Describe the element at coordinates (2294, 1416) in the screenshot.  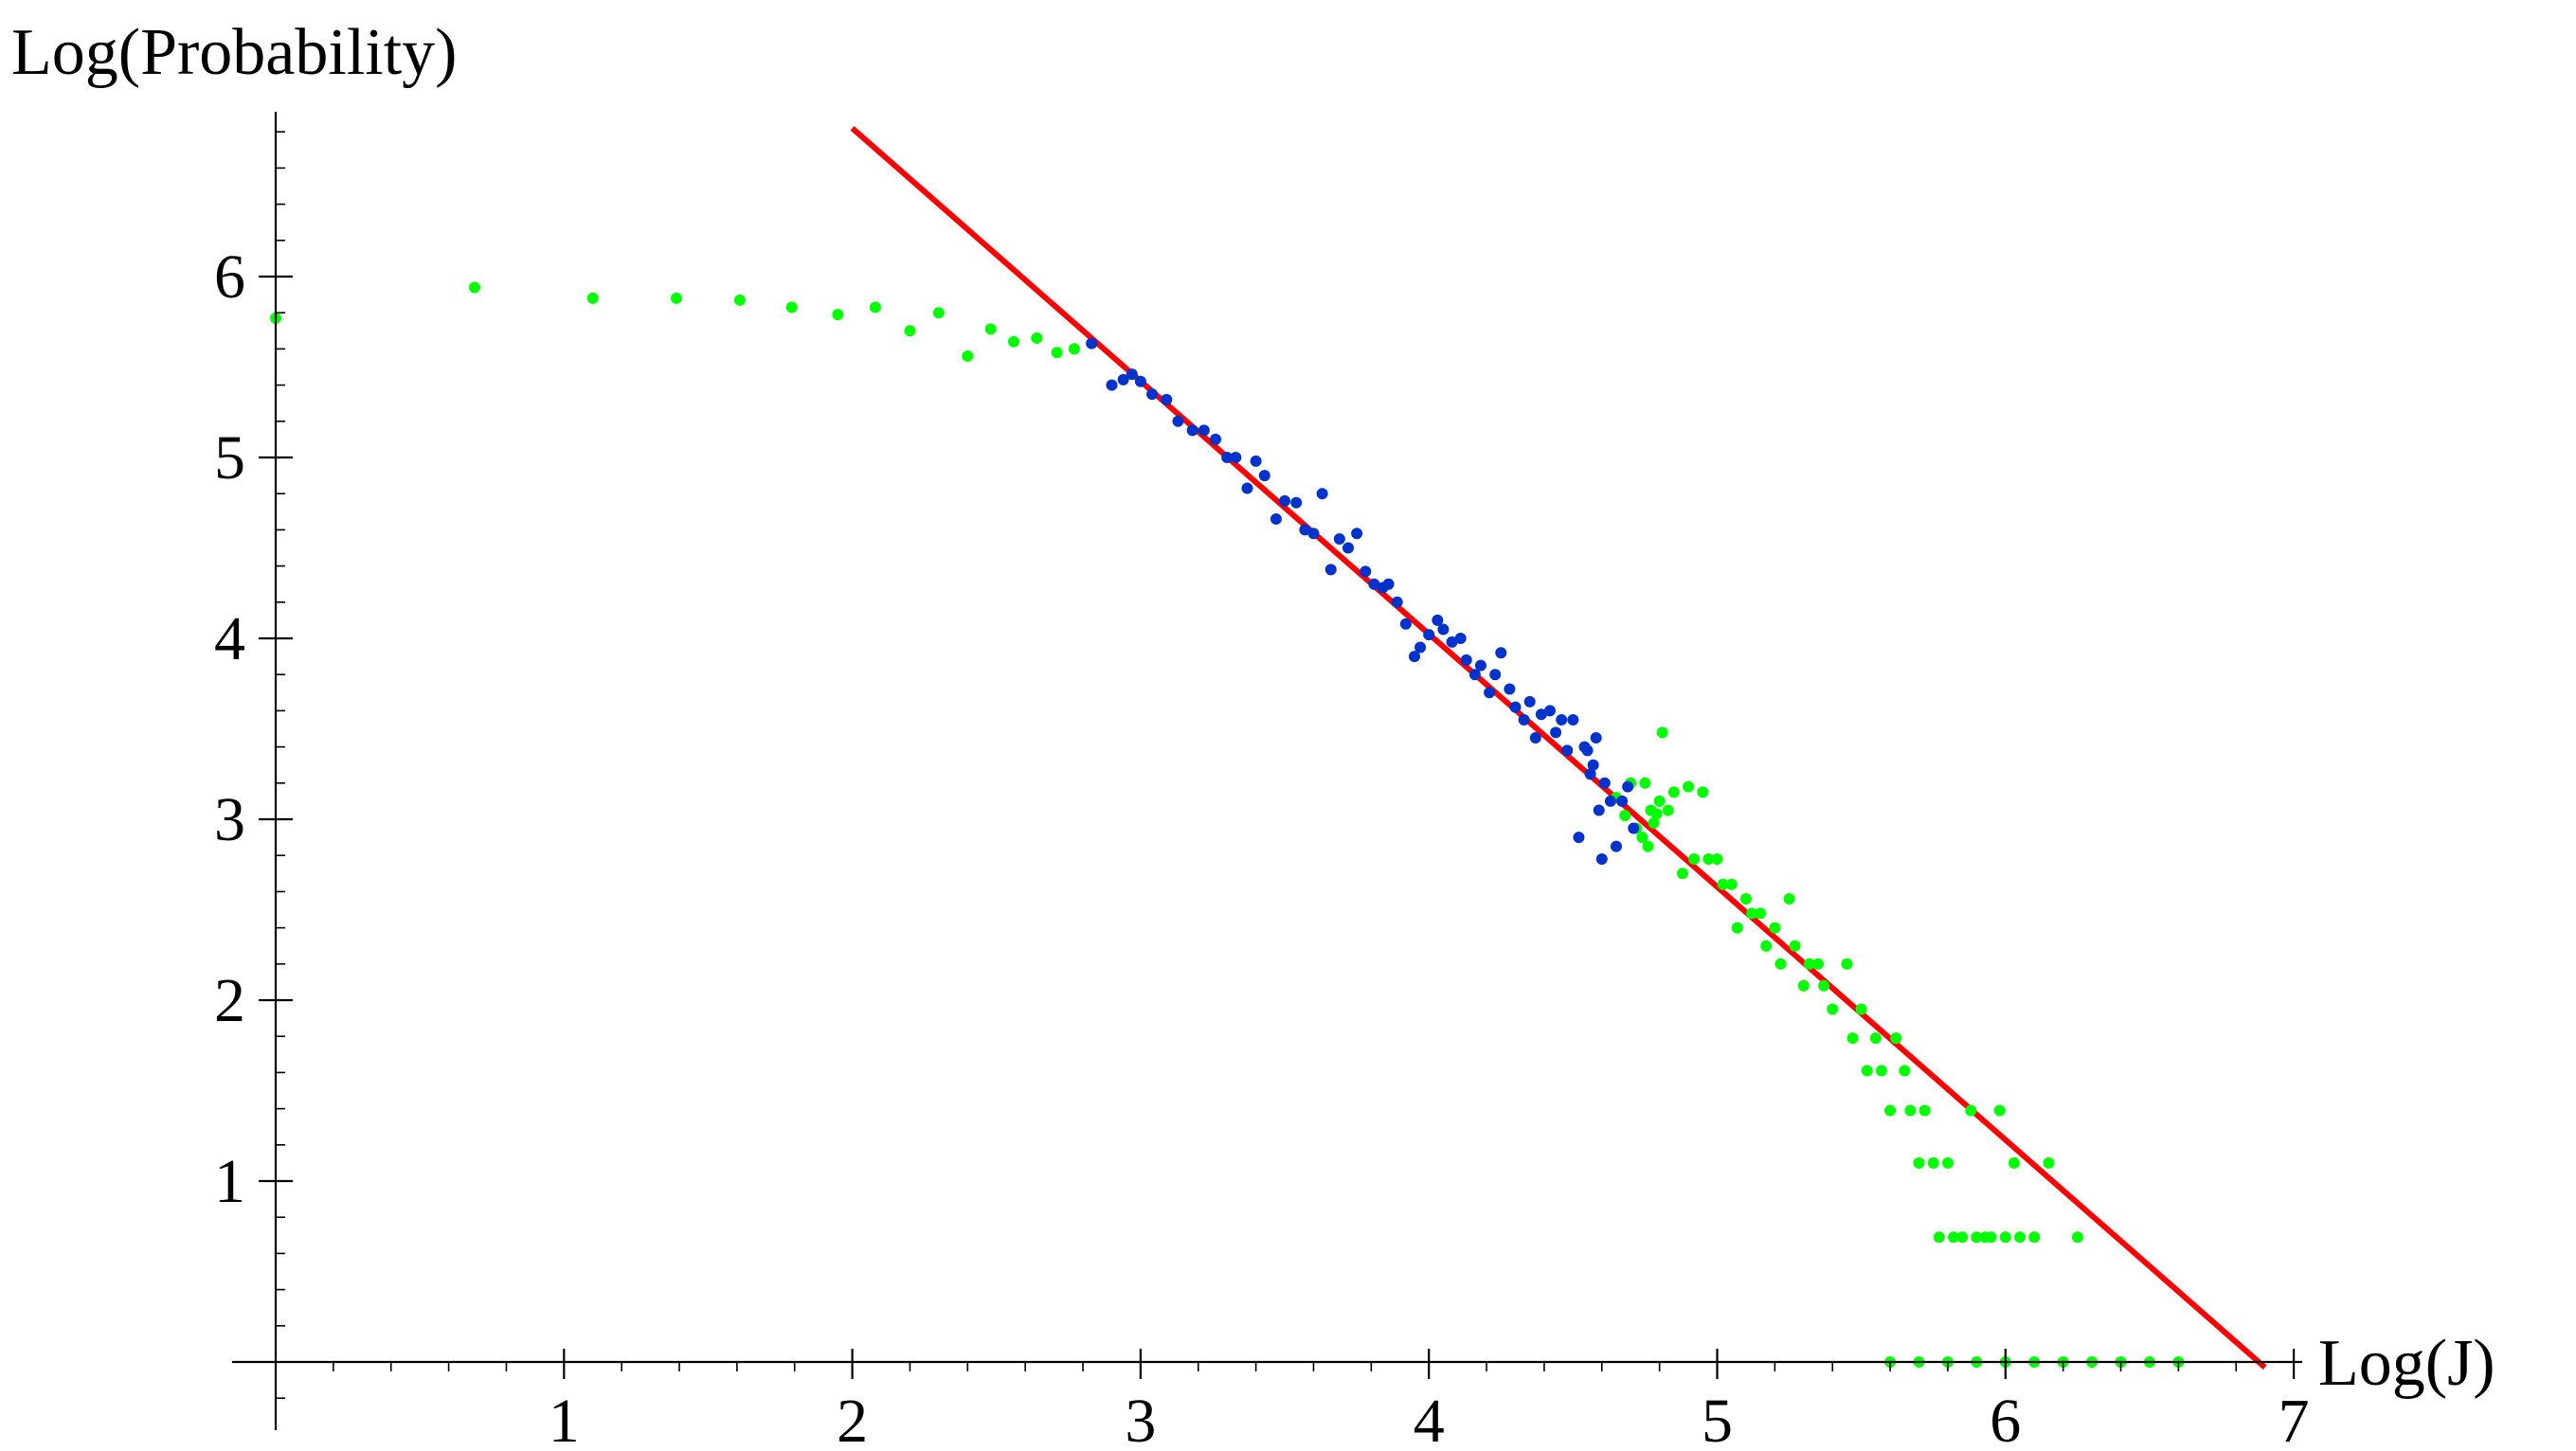
I see `x-tick-label: 7` at that location.